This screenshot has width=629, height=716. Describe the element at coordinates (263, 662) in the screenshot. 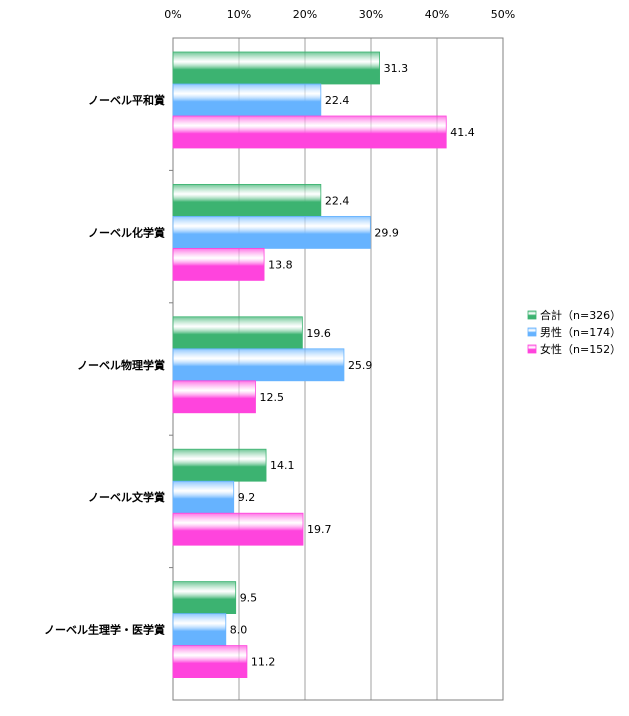

I see `data-label: 11.2` at that location.